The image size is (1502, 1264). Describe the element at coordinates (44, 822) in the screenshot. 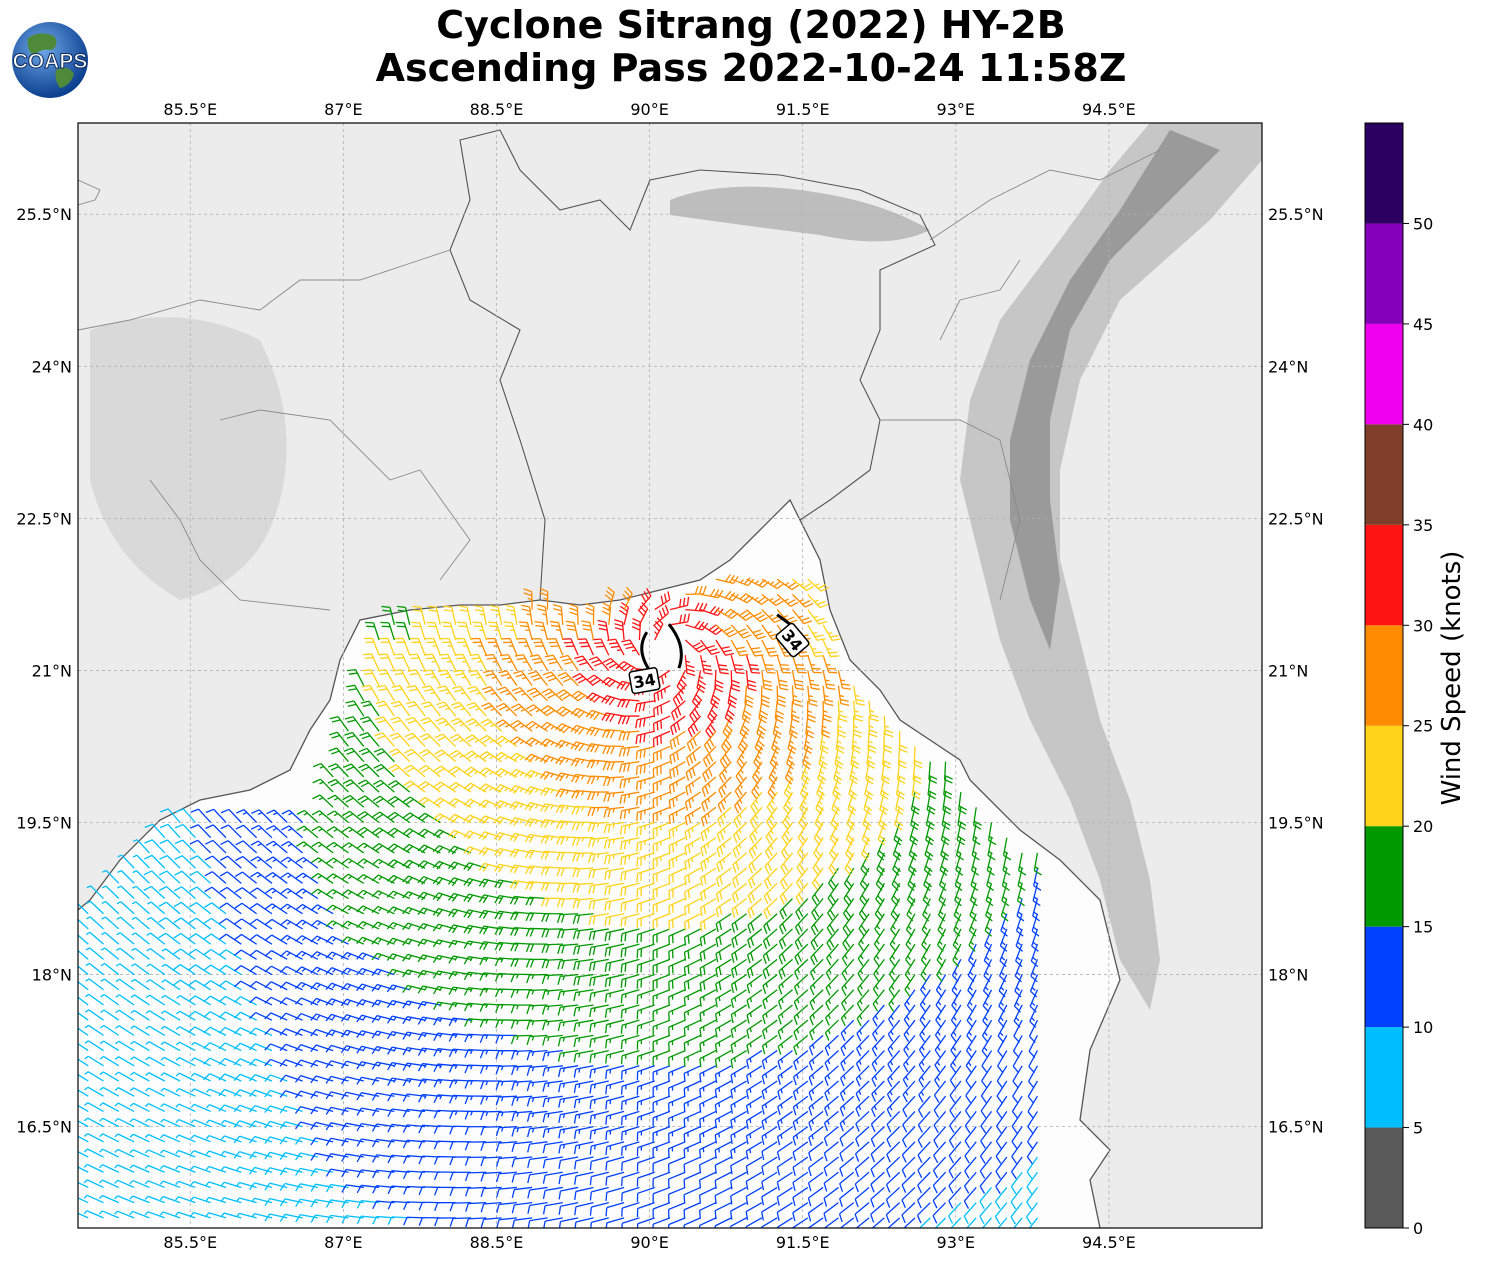

I see `lat-tick-label-left: 19.5°N` at that location.